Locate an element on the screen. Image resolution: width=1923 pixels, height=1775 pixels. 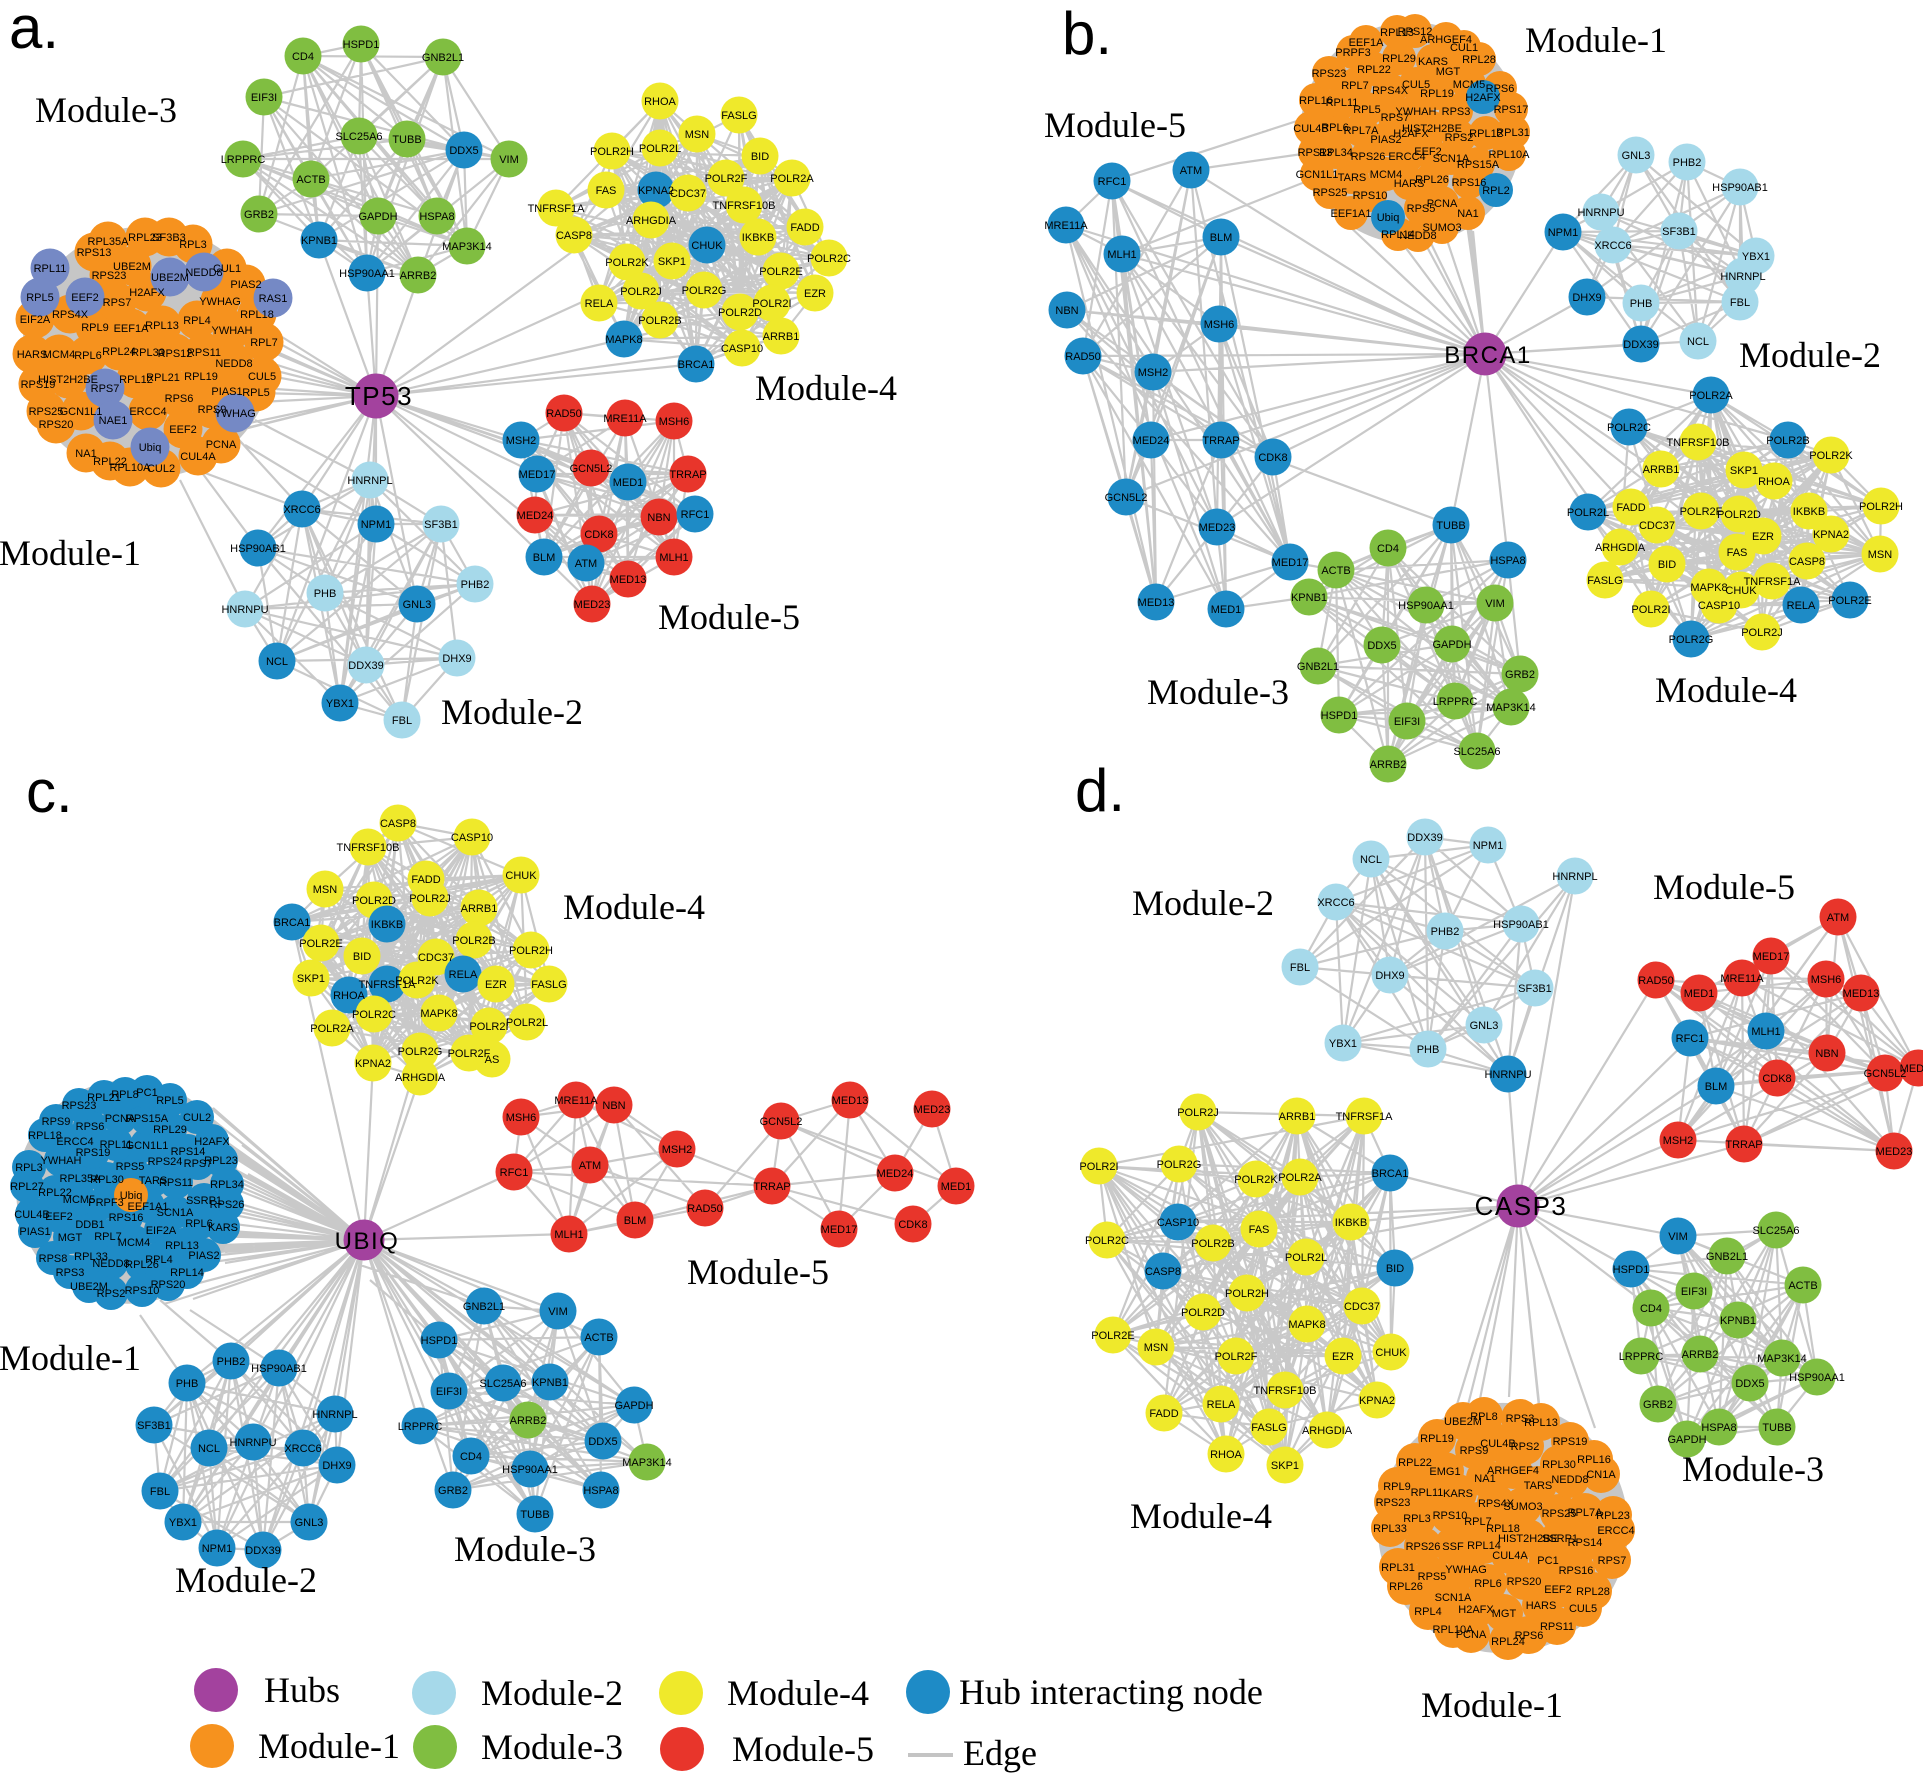
svg-text: HSPA8 is located at coordinates (1718, 1428).